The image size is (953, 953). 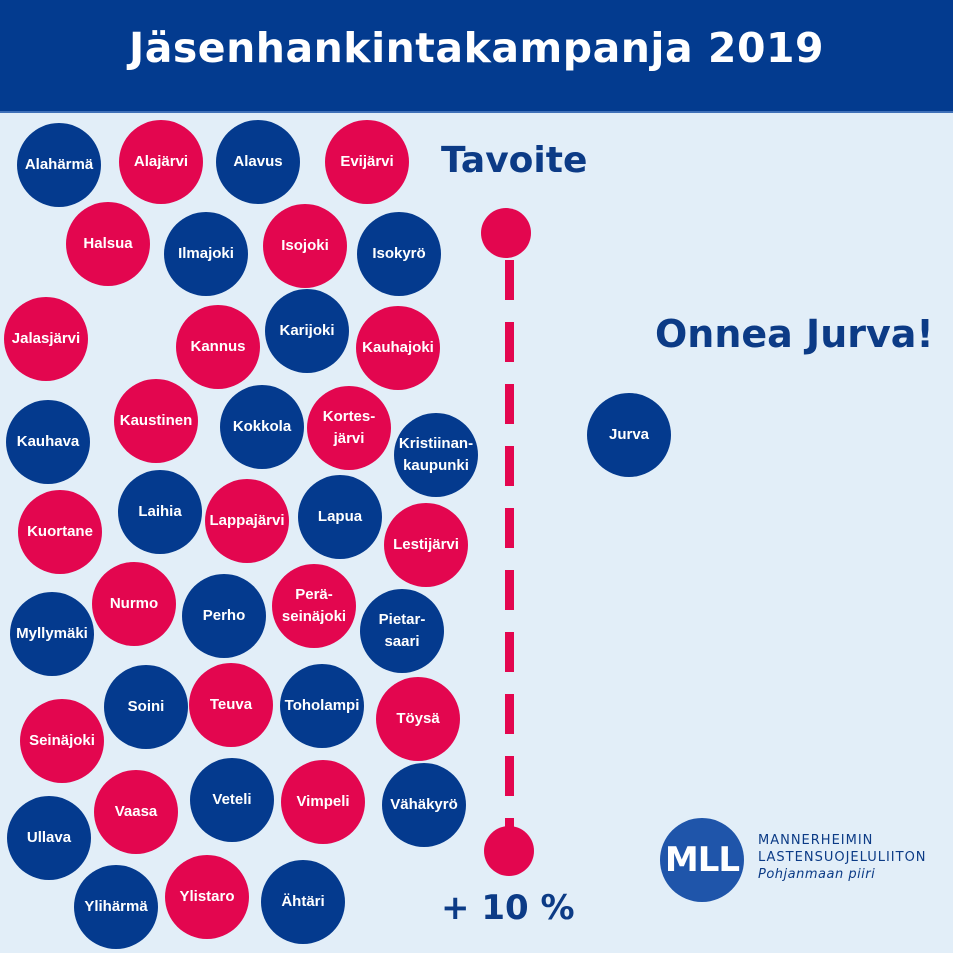 I want to click on municipality-name: Kuortane, so click(x=60, y=531).